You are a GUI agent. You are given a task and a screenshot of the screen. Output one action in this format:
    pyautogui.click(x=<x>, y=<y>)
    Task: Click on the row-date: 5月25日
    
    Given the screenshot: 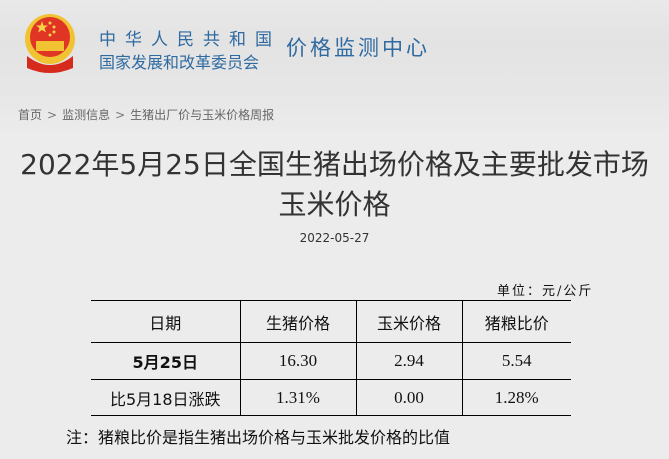 What is the action you would take?
    pyautogui.click(x=165, y=361)
    